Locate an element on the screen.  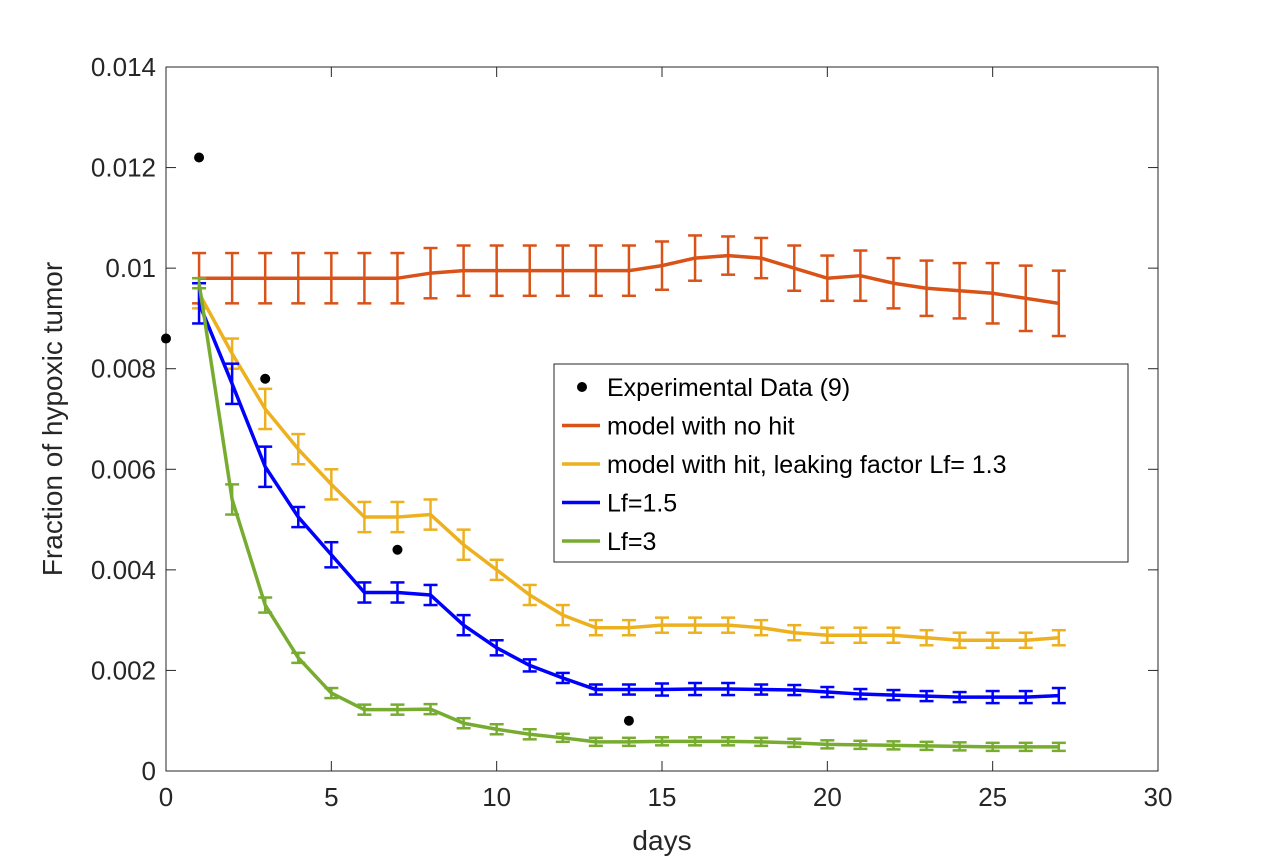
legend-label: model with no hit is located at coordinates (701, 427).